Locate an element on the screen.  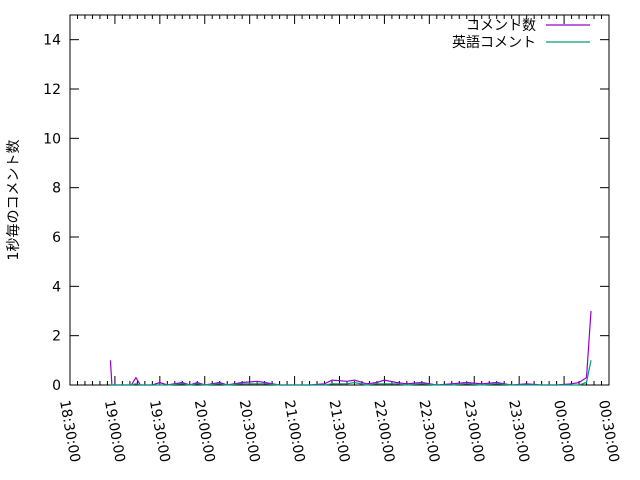
y-tick-label: 14 is located at coordinates (52, 41).